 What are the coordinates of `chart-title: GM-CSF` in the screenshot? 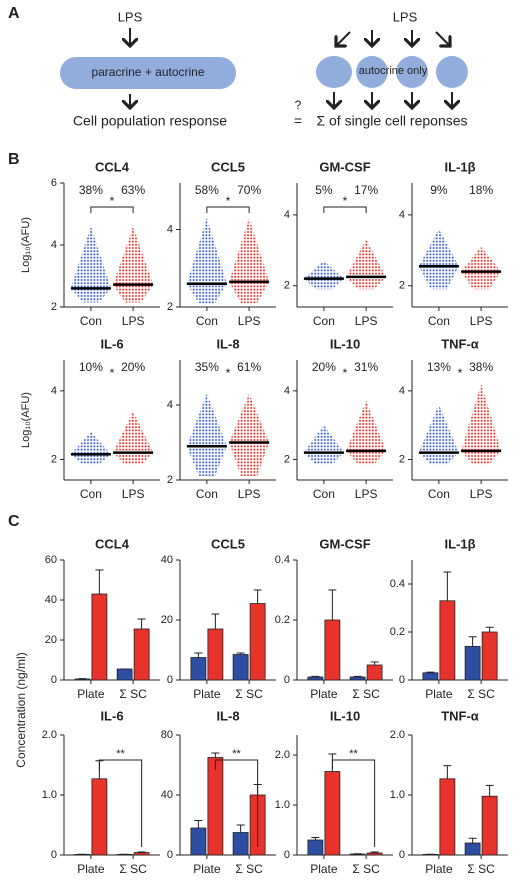 It's located at (344, 543).